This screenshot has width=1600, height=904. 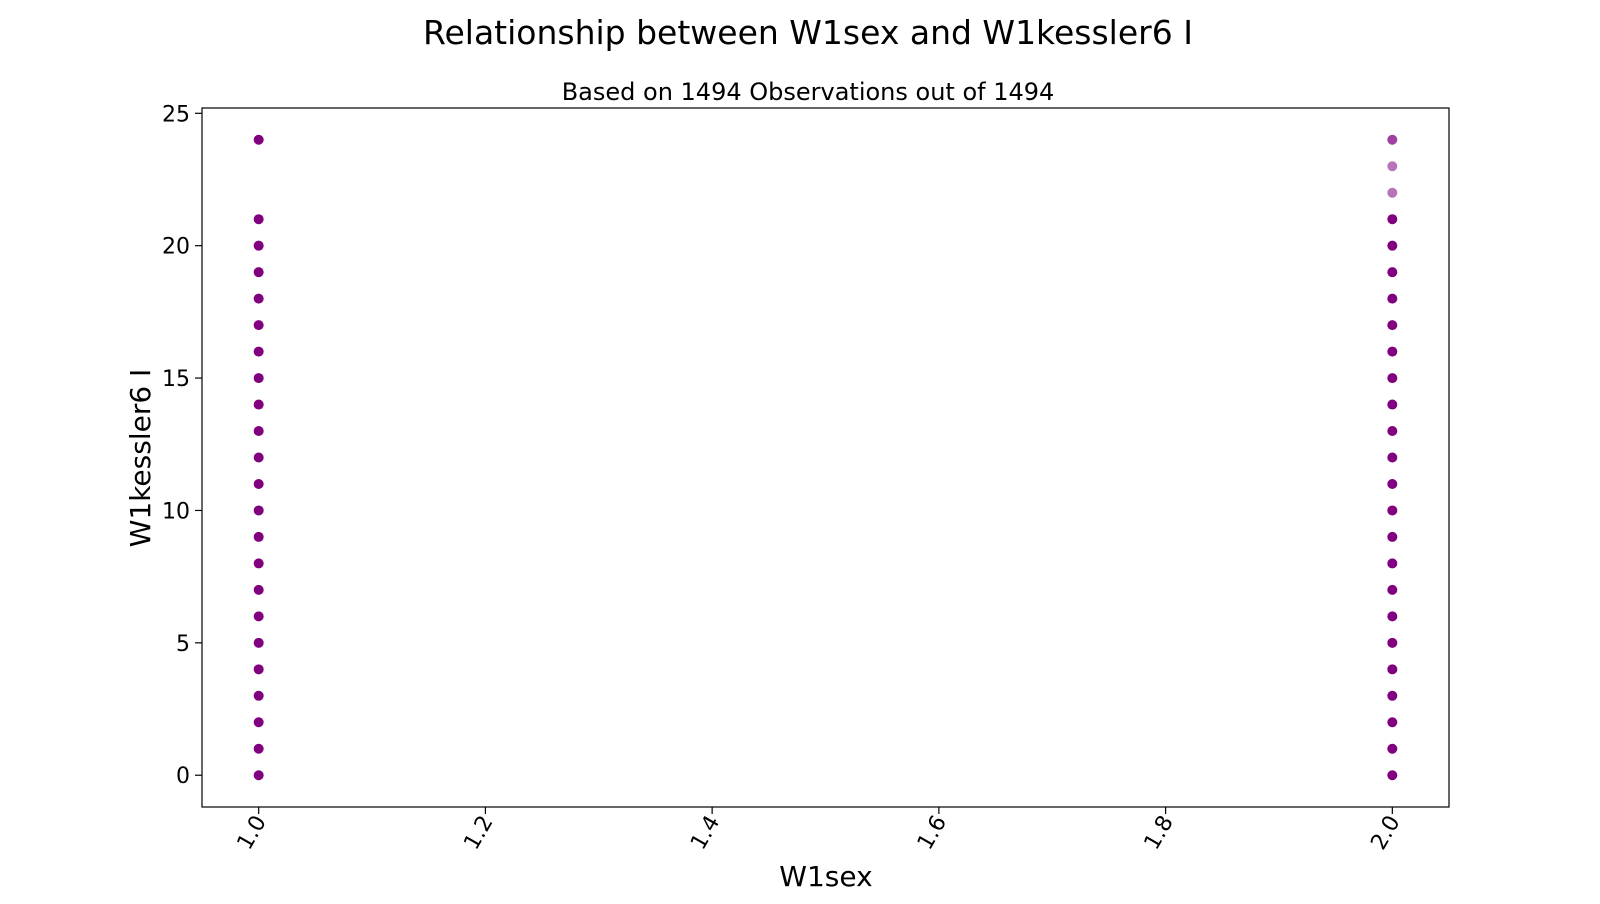 I want to click on y-tick-label: 0, so click(x=183, y=776).